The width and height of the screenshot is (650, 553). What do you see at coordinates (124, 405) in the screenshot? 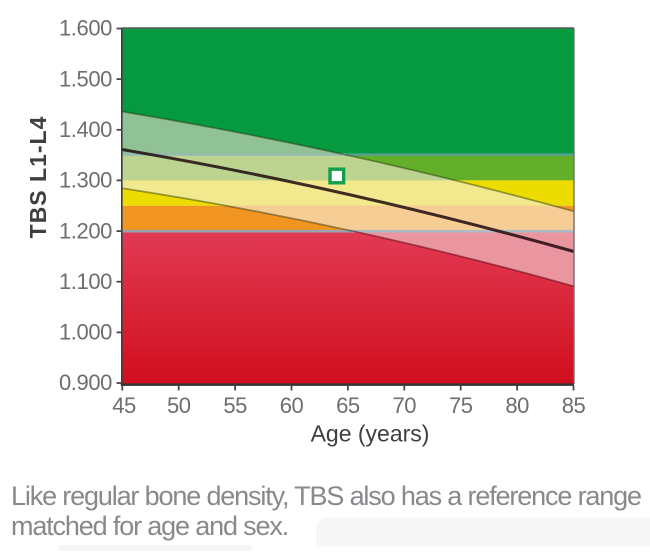
I see `svg-text: 45` at bounding box center [124, 405].